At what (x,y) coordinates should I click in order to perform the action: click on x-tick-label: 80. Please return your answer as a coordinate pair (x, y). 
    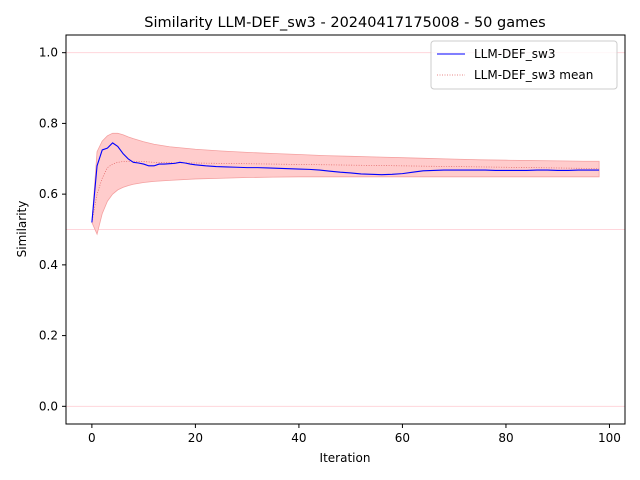
    Looking at the image, I should click on (505, 438).